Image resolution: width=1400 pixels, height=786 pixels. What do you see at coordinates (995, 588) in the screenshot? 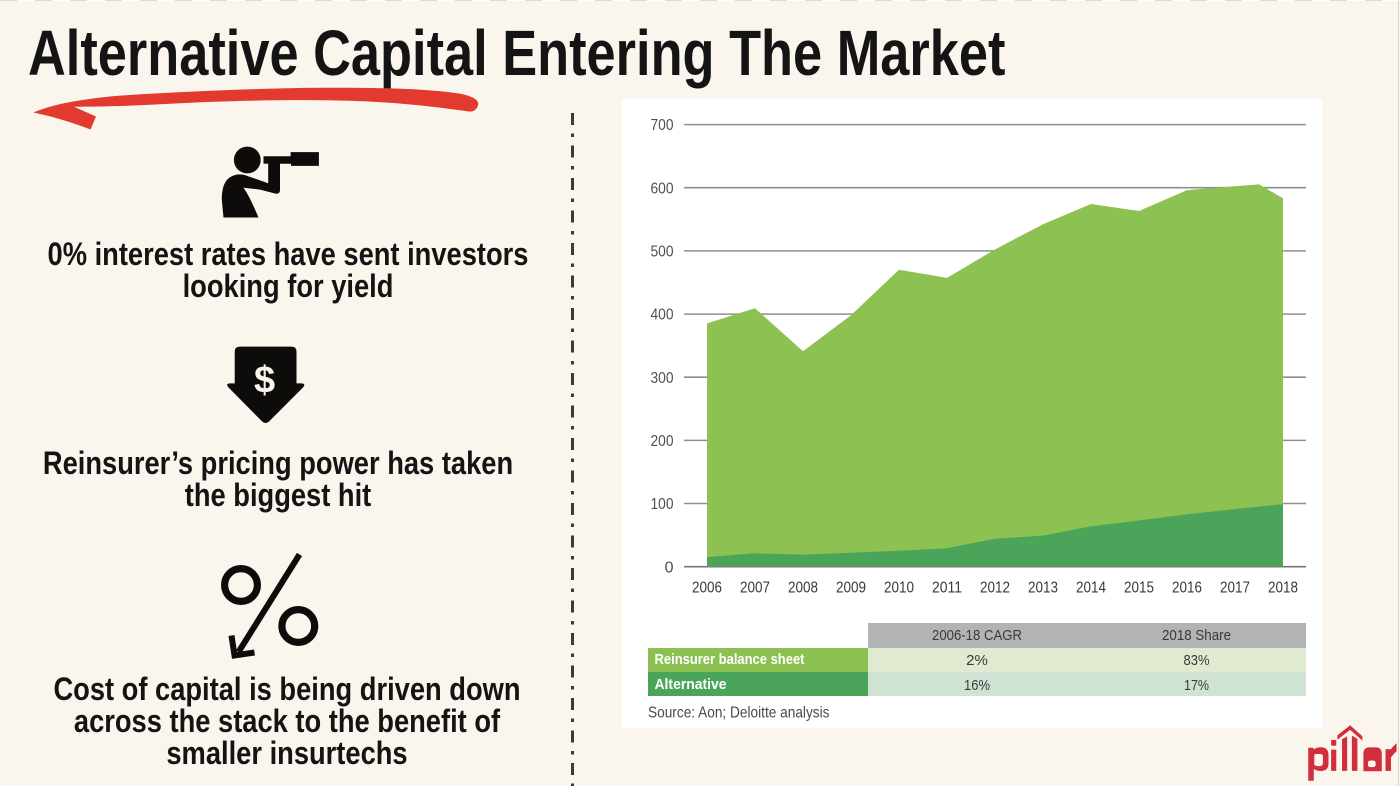
I see `svg-text: 2012` at bounding box center [995, 588].